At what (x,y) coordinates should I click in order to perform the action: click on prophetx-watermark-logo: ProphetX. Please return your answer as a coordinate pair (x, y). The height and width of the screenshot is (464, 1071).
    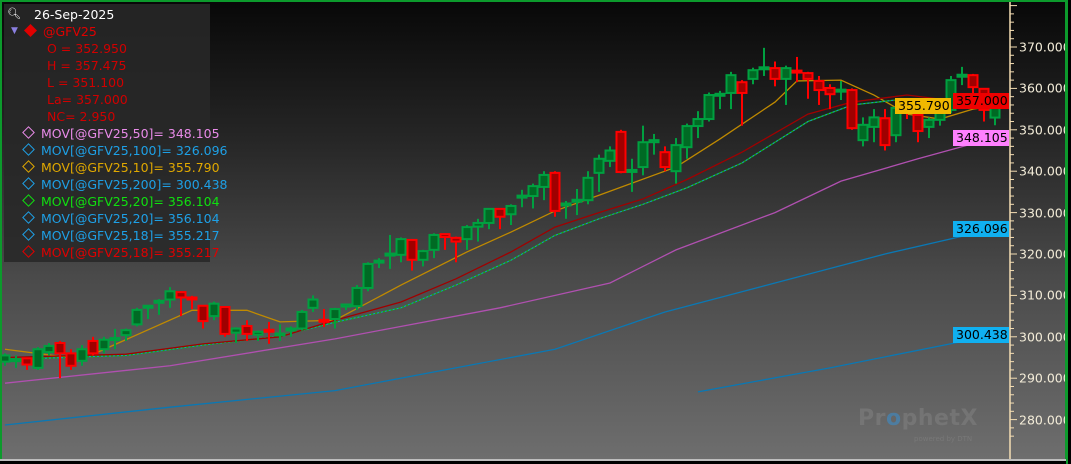
    Looking at the image, I should click on (918, 418).